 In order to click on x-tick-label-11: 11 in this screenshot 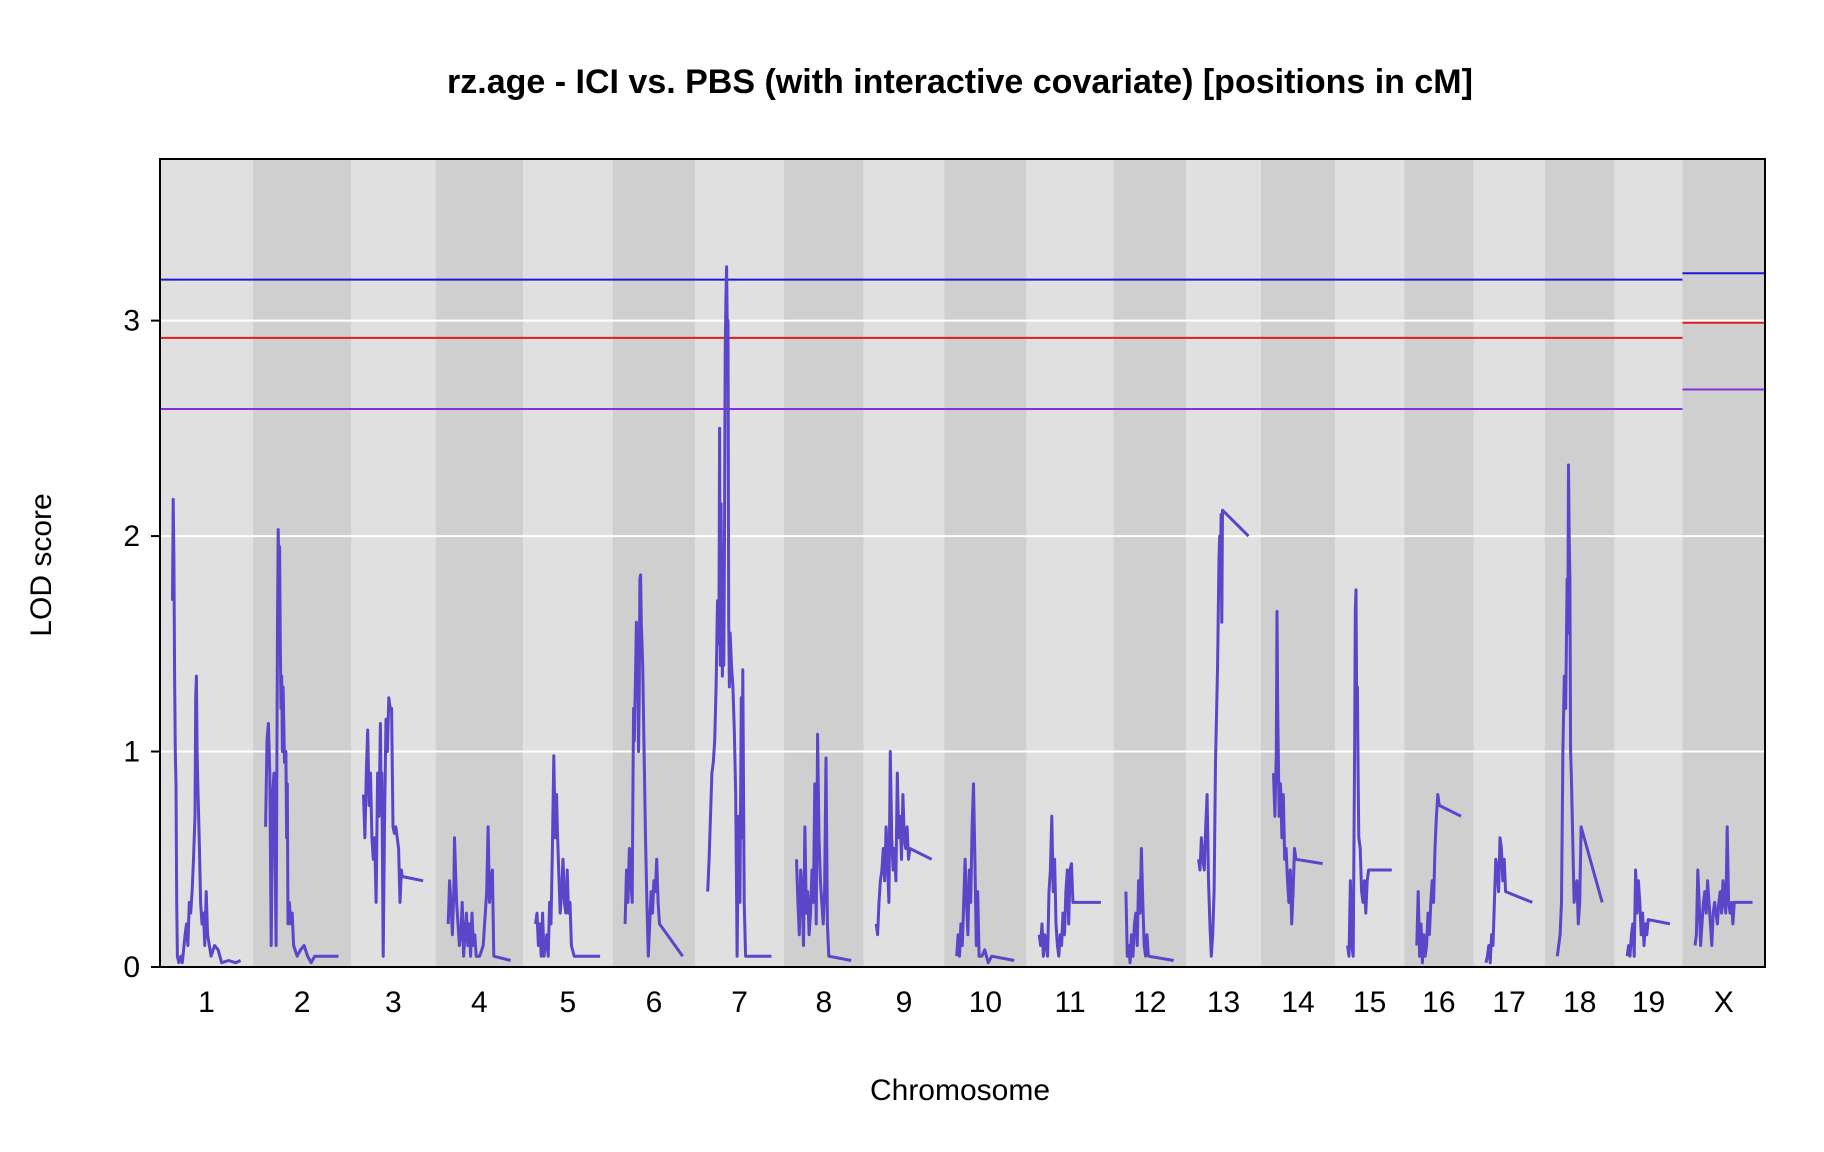, I will do `click(1069, 1002)`.